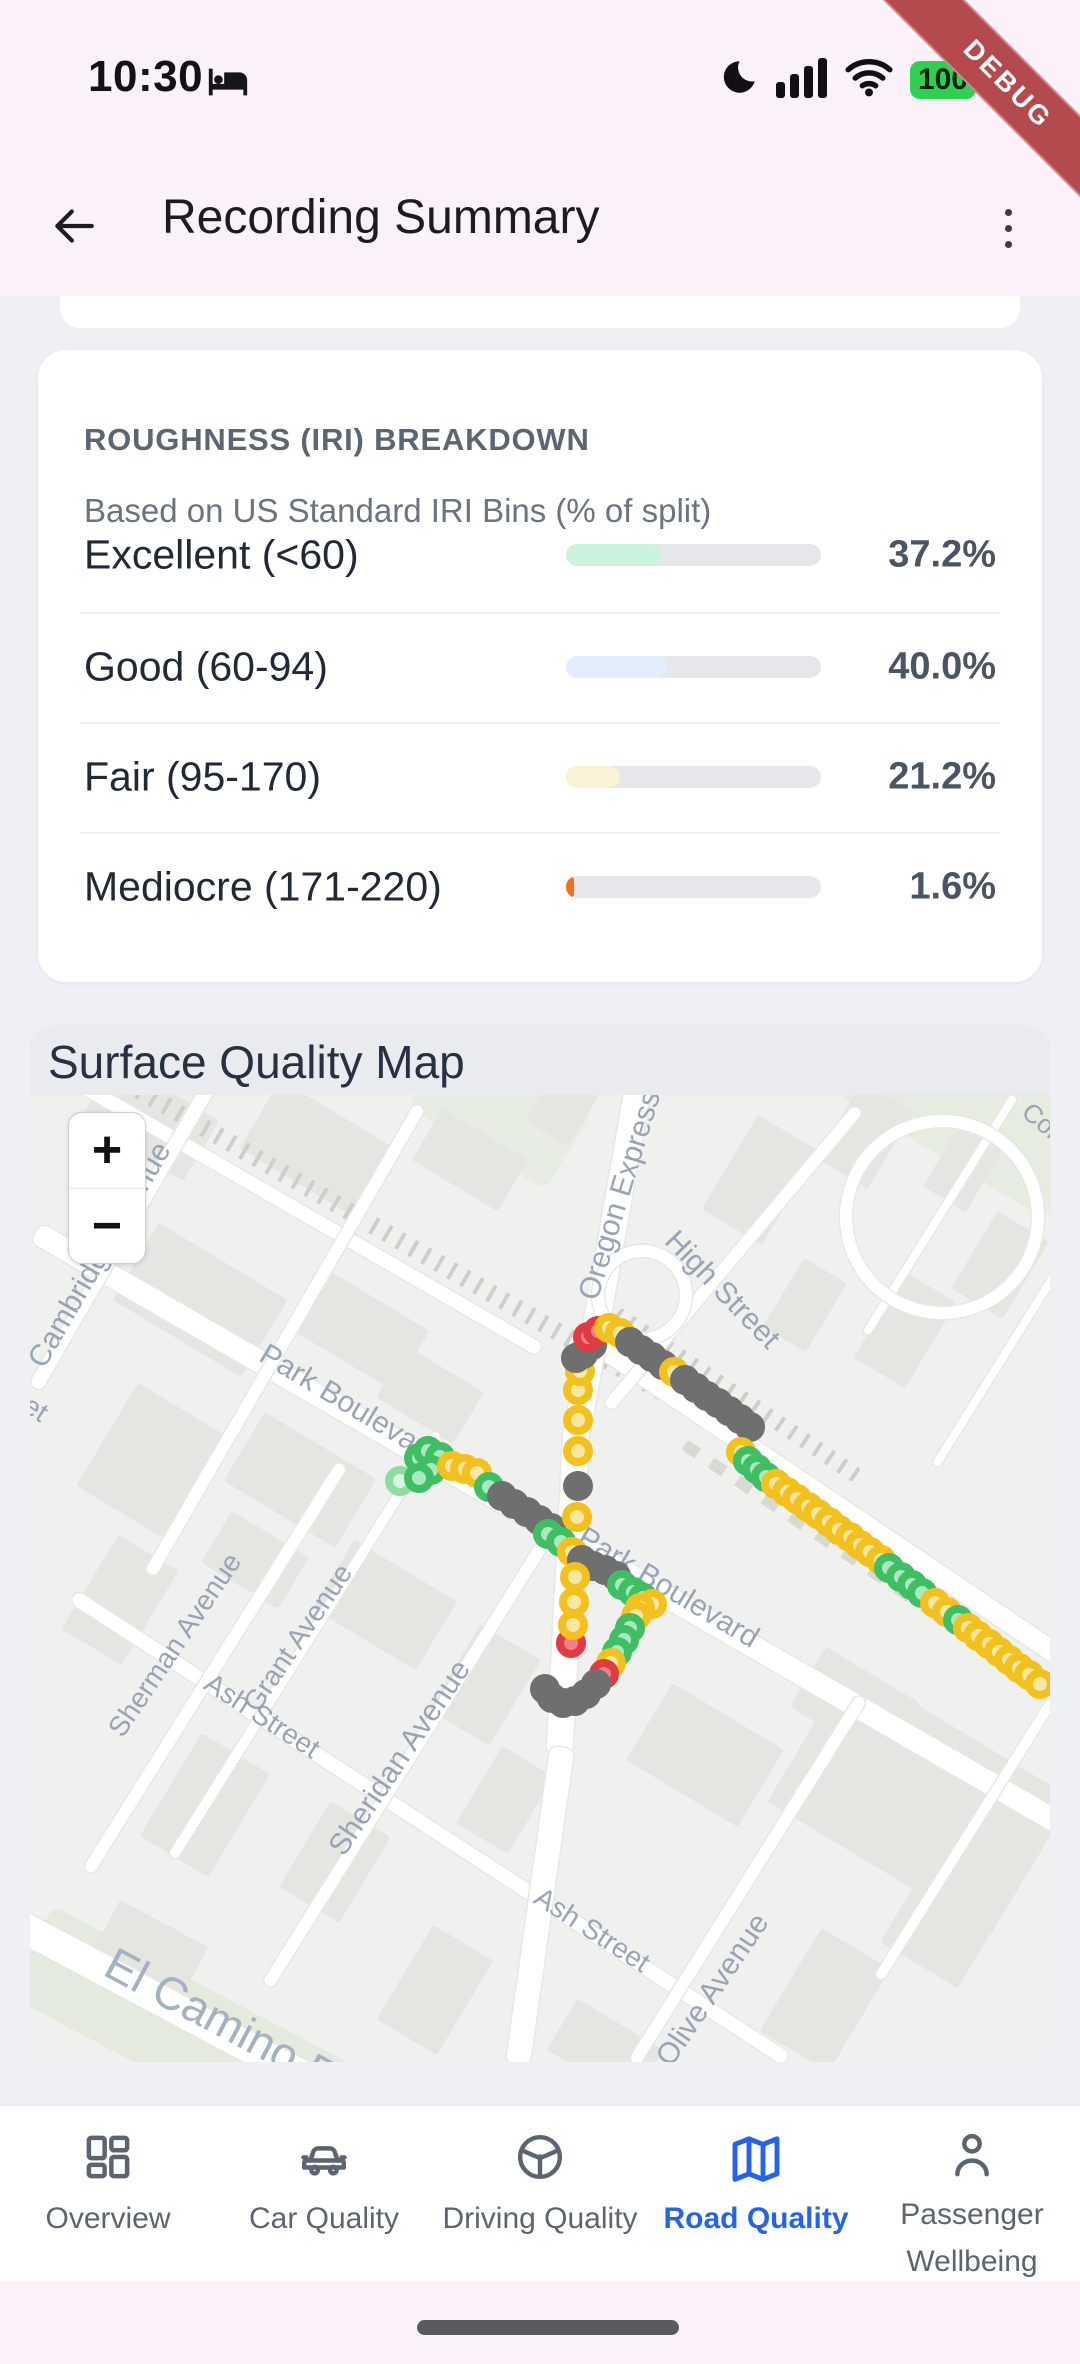 Image resolution: width=1080 pixels, height=2364 pixels. I want to click on roughness-row-fair: Fair (95-170) 21.2%, so click(540, 777).